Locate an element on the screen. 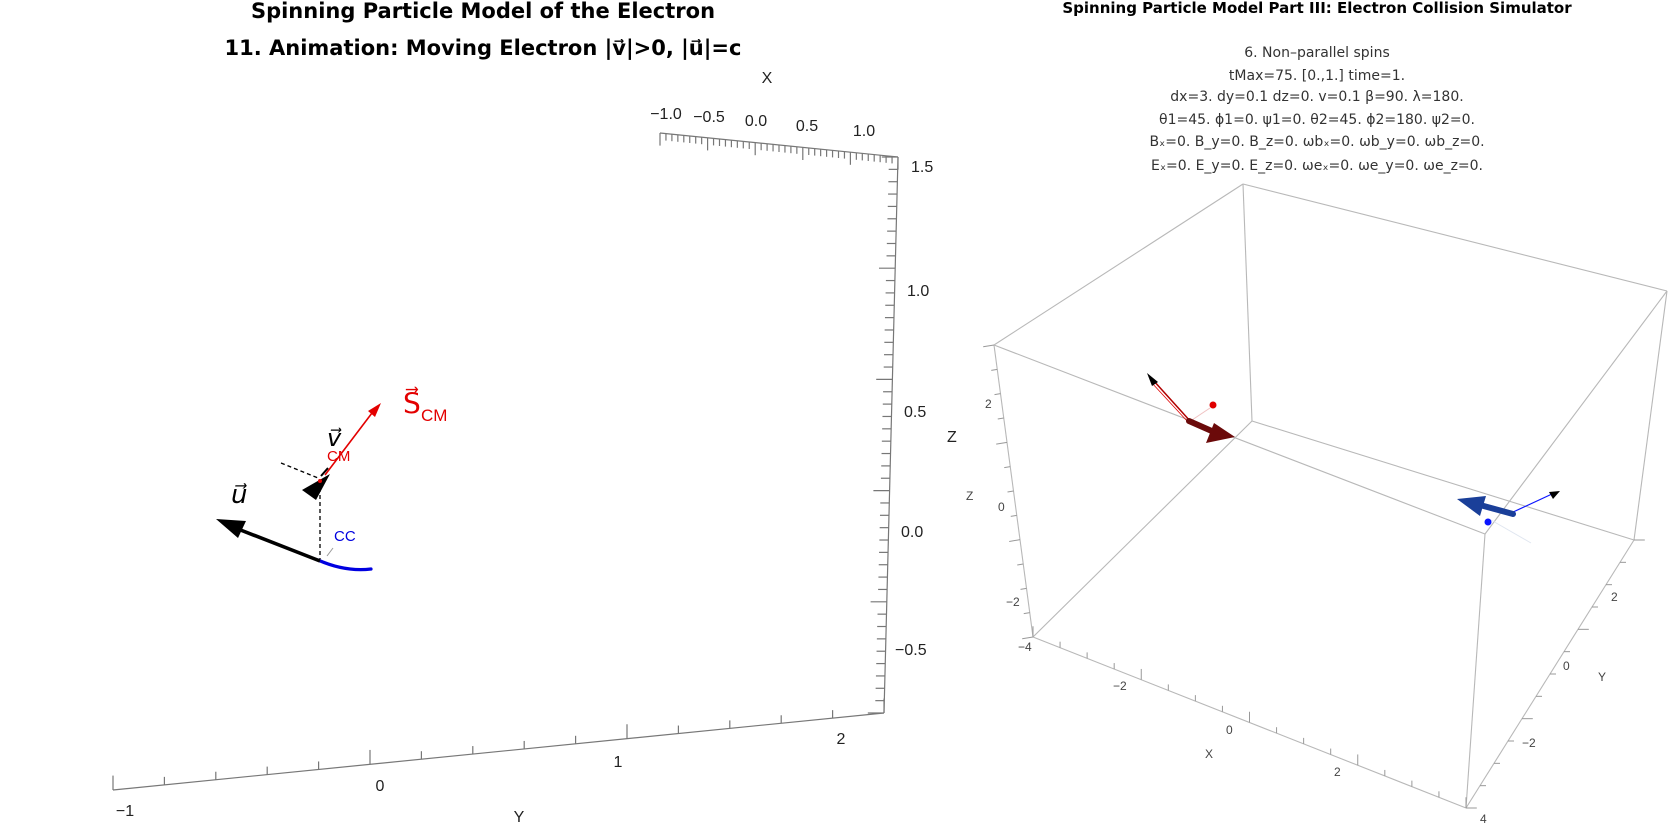  info-line: dx=3. dy=0.1 dz=0. v=0.1 β=90. λ=180. is located at coordinates (1316, 97).